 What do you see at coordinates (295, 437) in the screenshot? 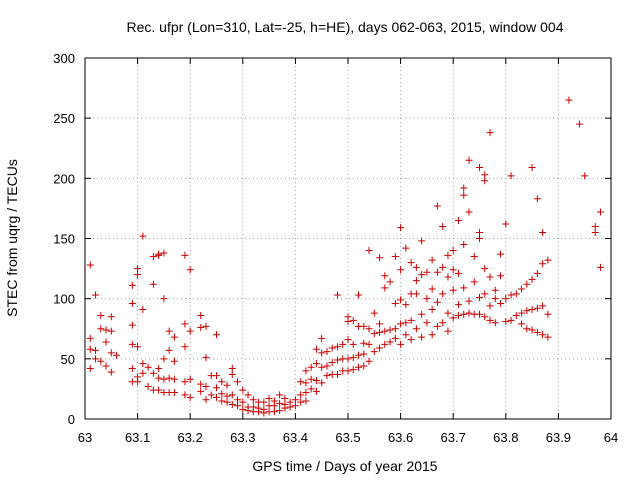
I see `x-tick-label: 63.4` at bounding box center [295, 437].